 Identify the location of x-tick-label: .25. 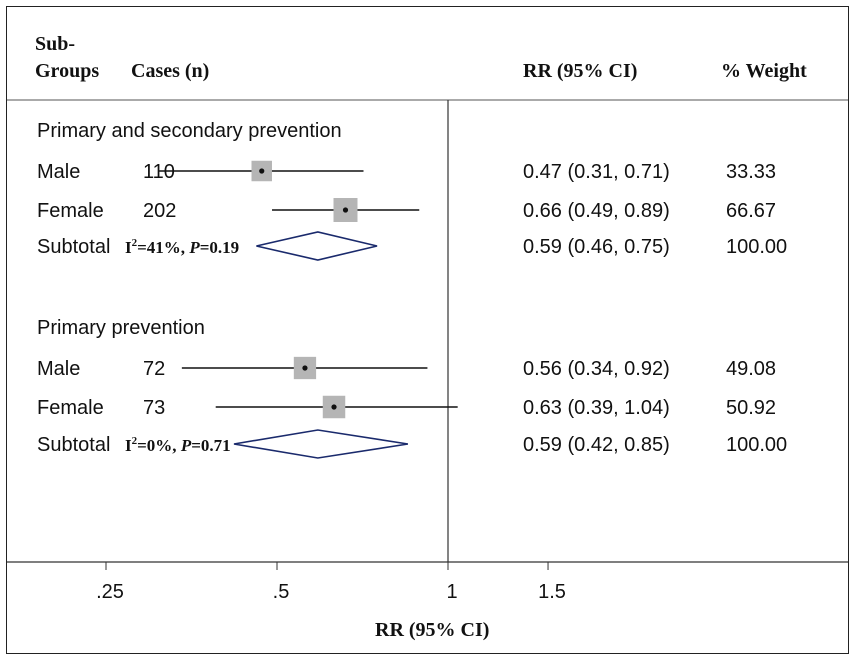
(110, 592).